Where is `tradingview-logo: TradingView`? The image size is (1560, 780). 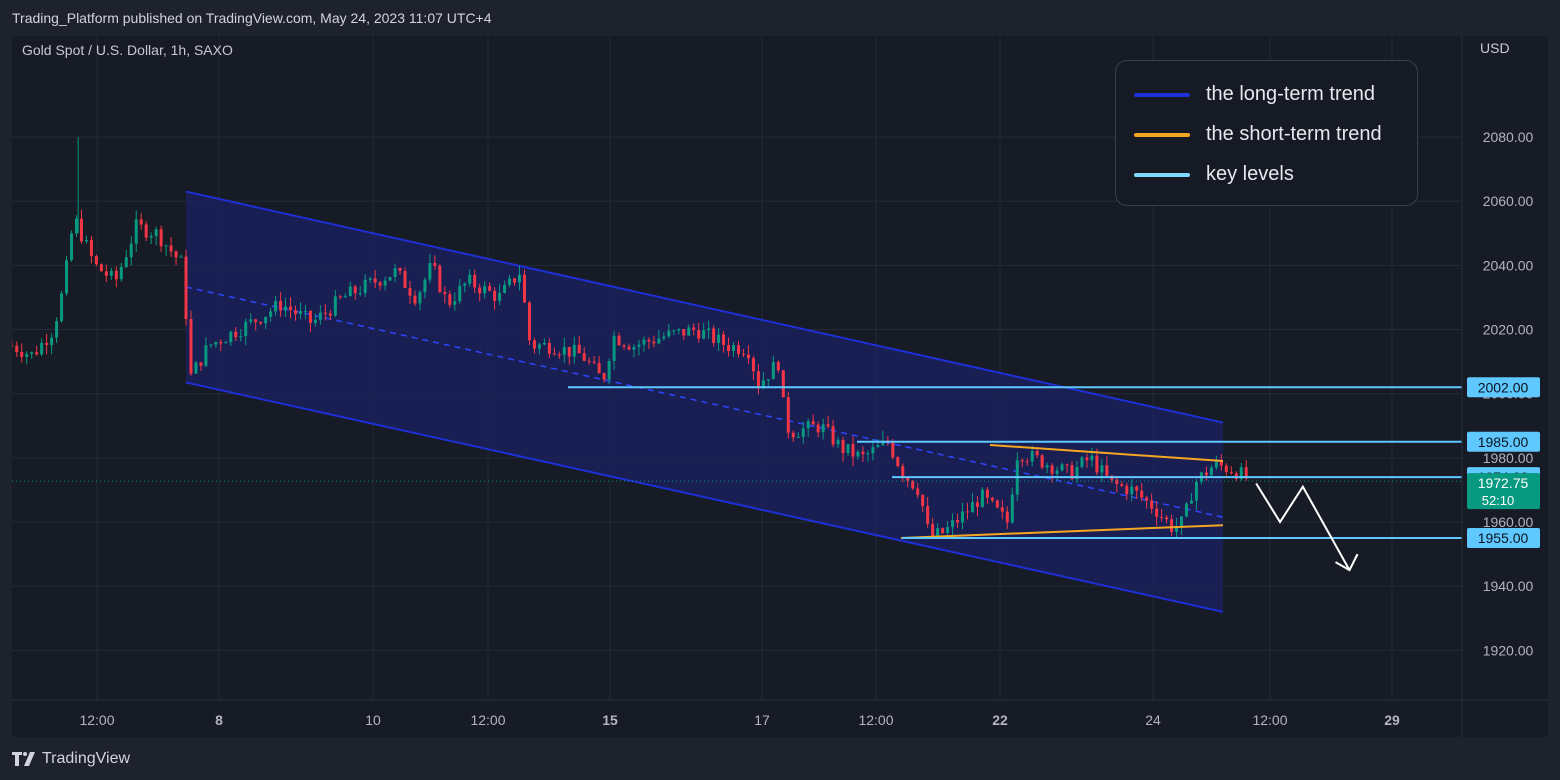 tradingview-logo: TradingView is located at coordinates (71, 759).